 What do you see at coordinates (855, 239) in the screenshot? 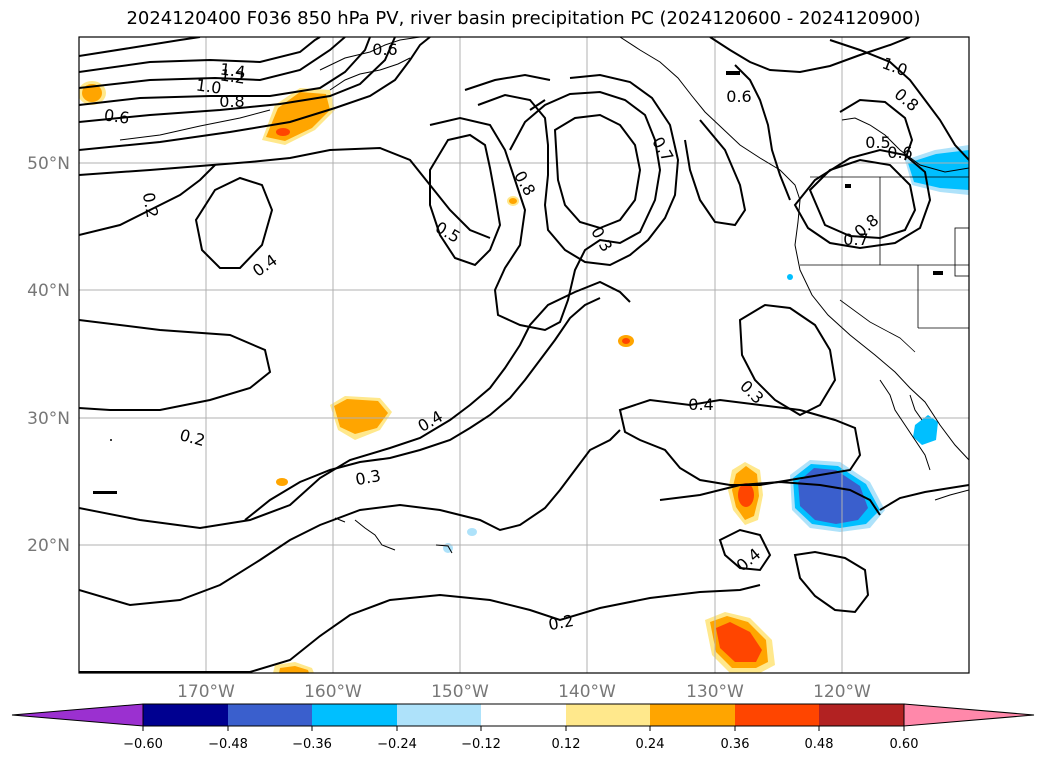
I see `contour-label: 0.7` at bounding box center [855, 239].